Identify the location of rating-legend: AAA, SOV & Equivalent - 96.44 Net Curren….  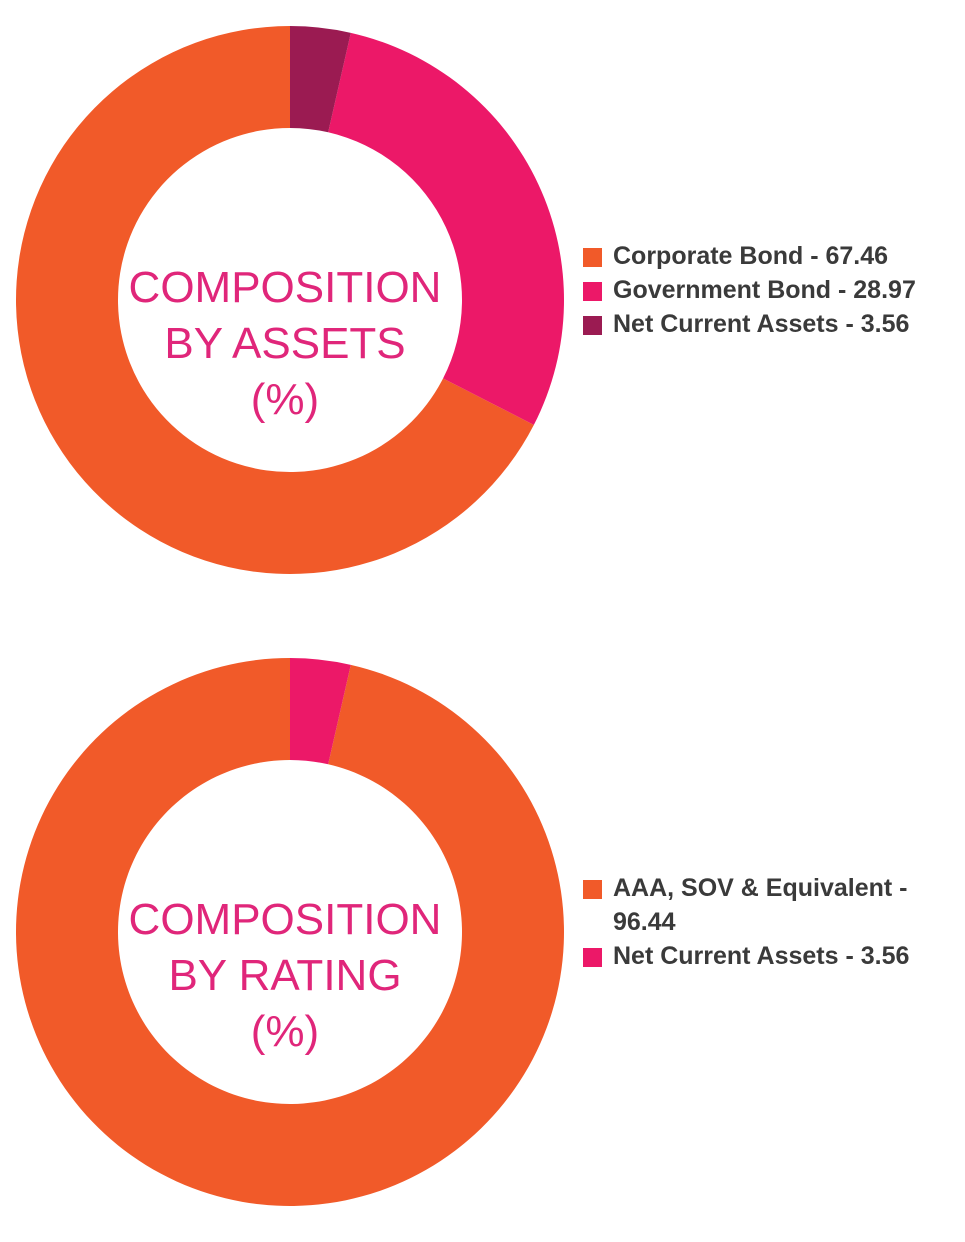
(768, 922).